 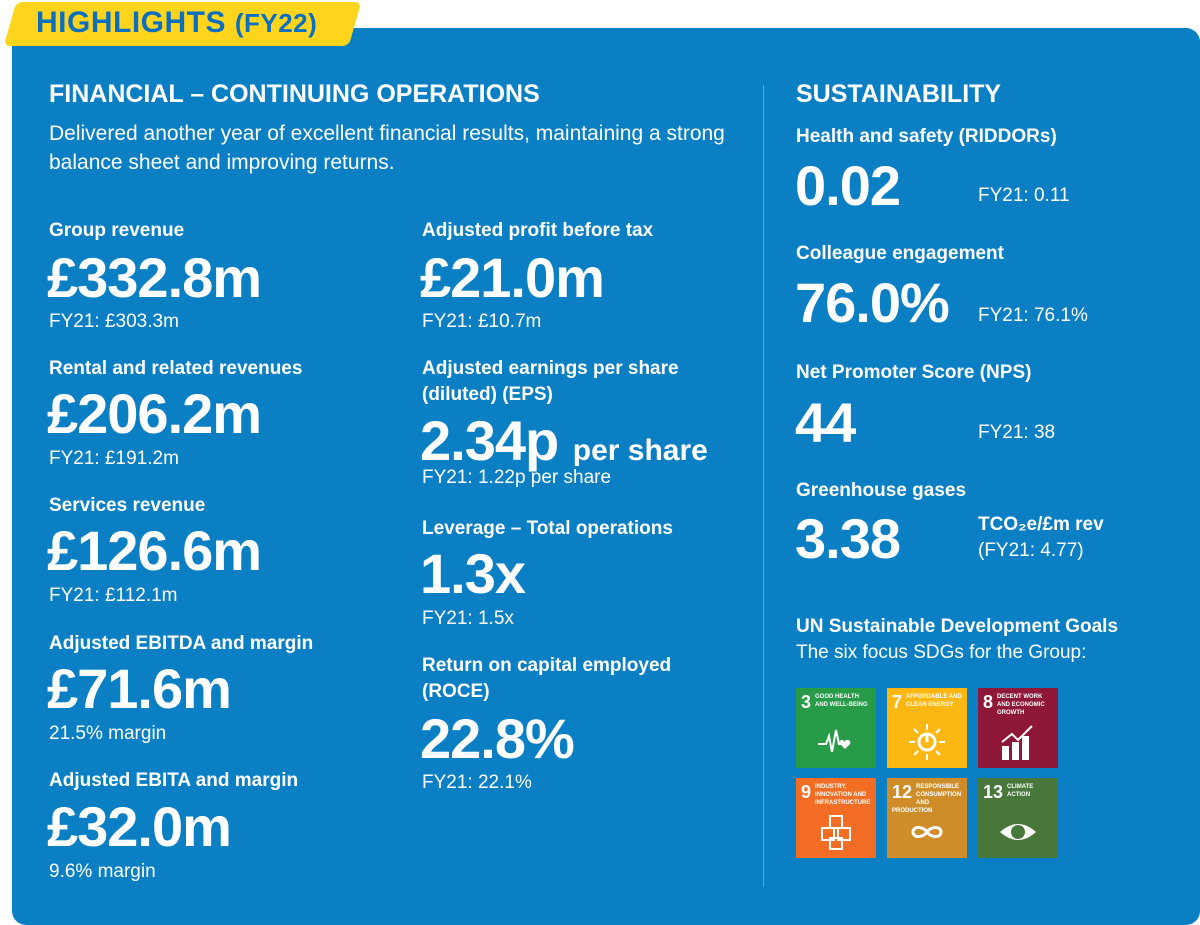 What do you see at coordinates (538, 230) in the screenshot?
I see `metric-label: Adjusted profit before tax` at bounding box center [538, 230].